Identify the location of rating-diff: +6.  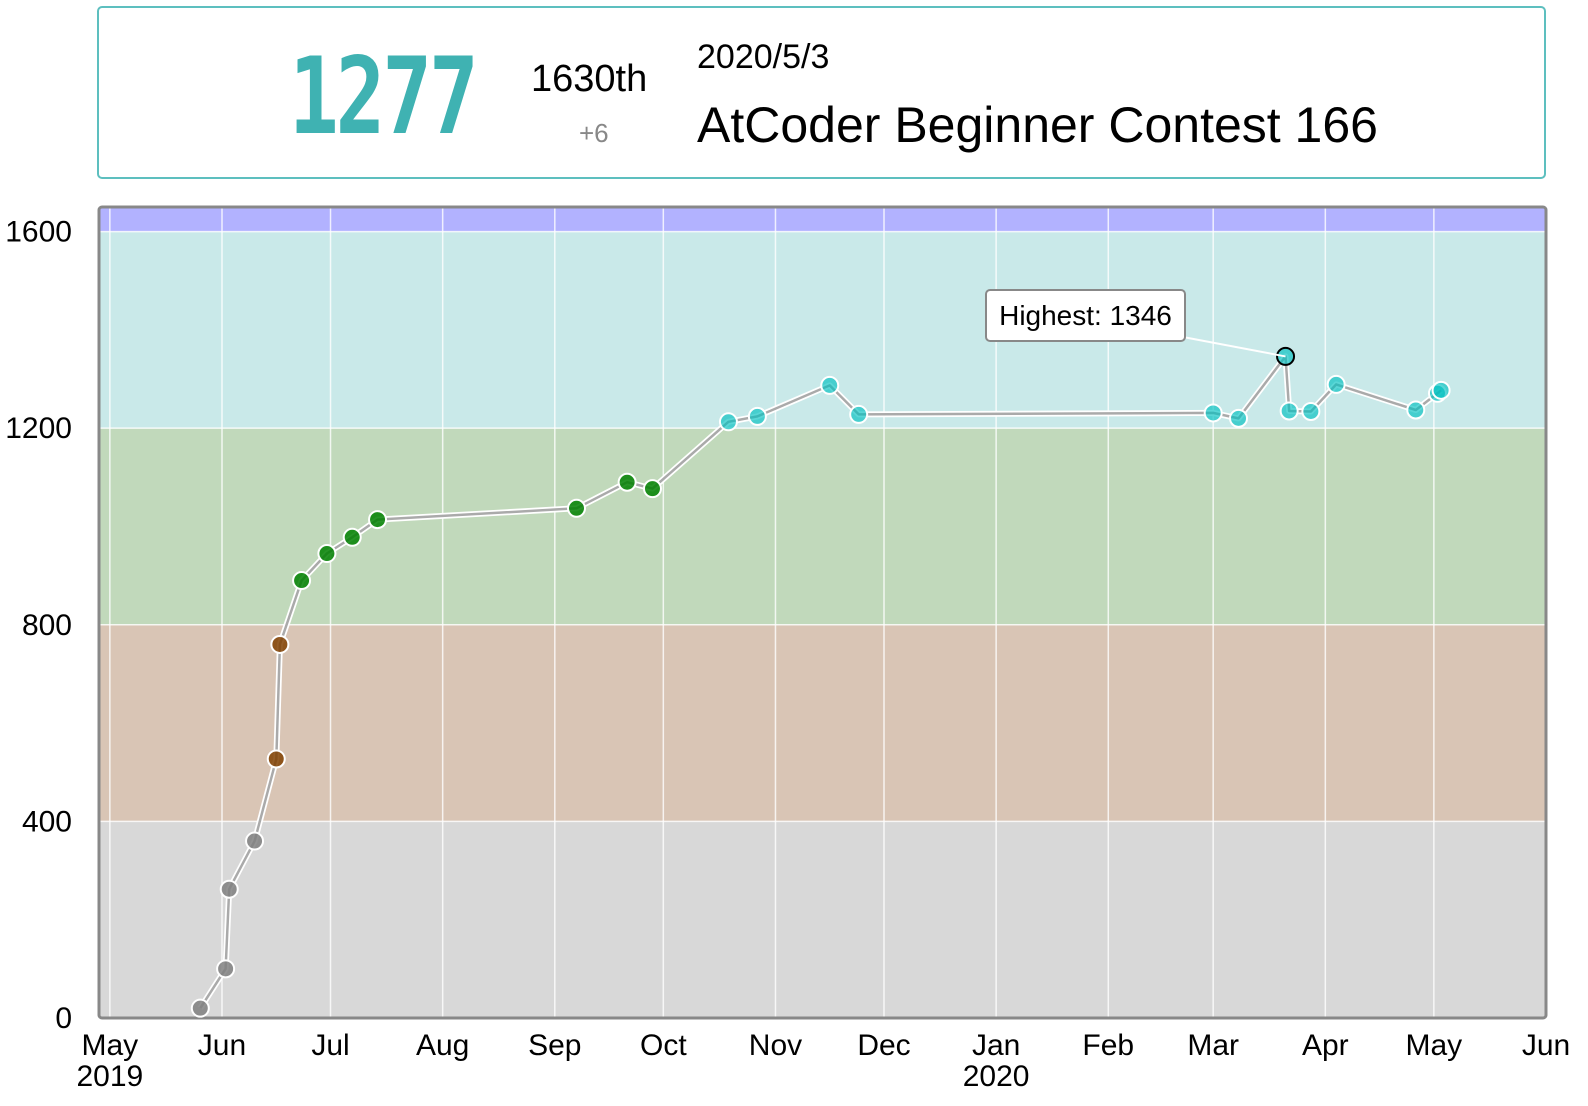
(594, 133).